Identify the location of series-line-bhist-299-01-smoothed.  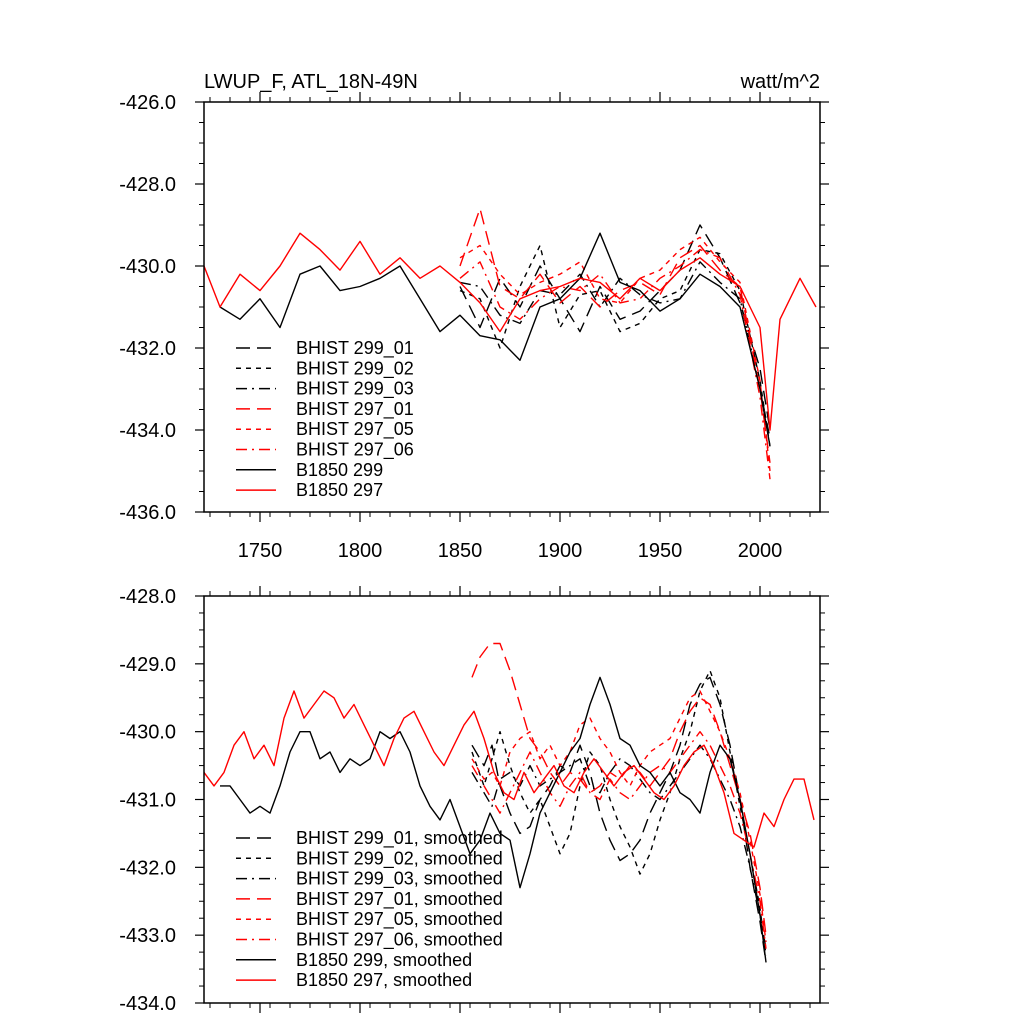
(619, 819).